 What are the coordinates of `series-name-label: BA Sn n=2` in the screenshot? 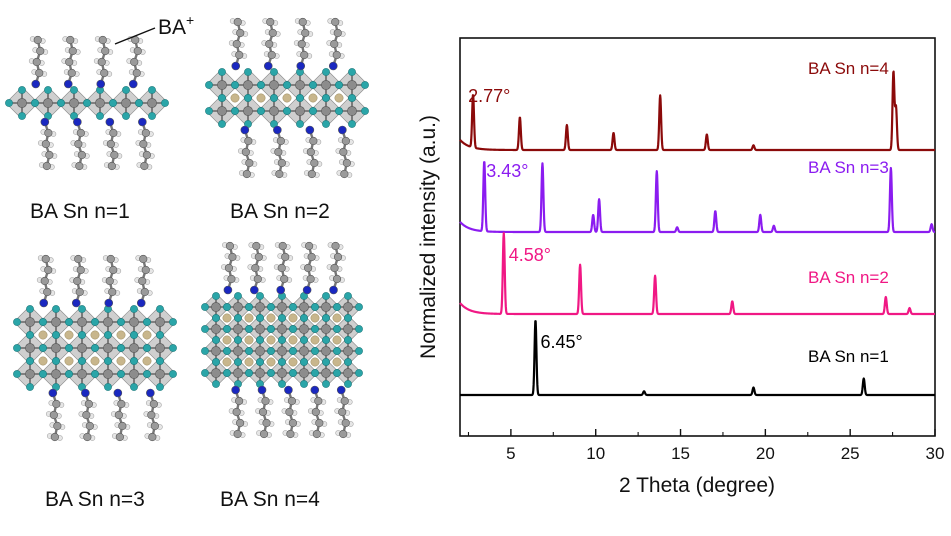 It's located at (848, 277).